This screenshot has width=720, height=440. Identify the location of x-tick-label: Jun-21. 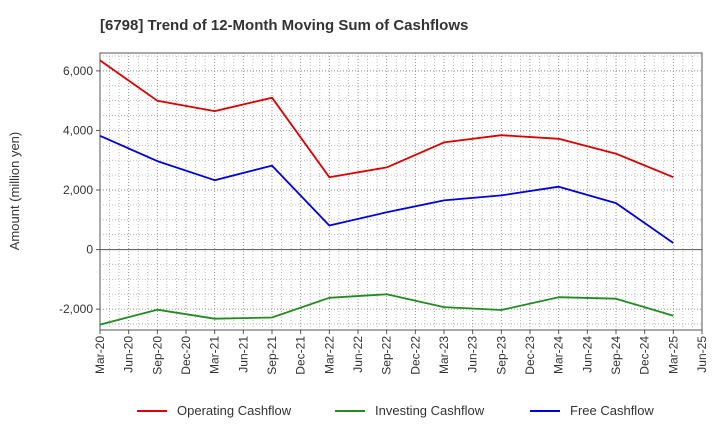
(243, 354).